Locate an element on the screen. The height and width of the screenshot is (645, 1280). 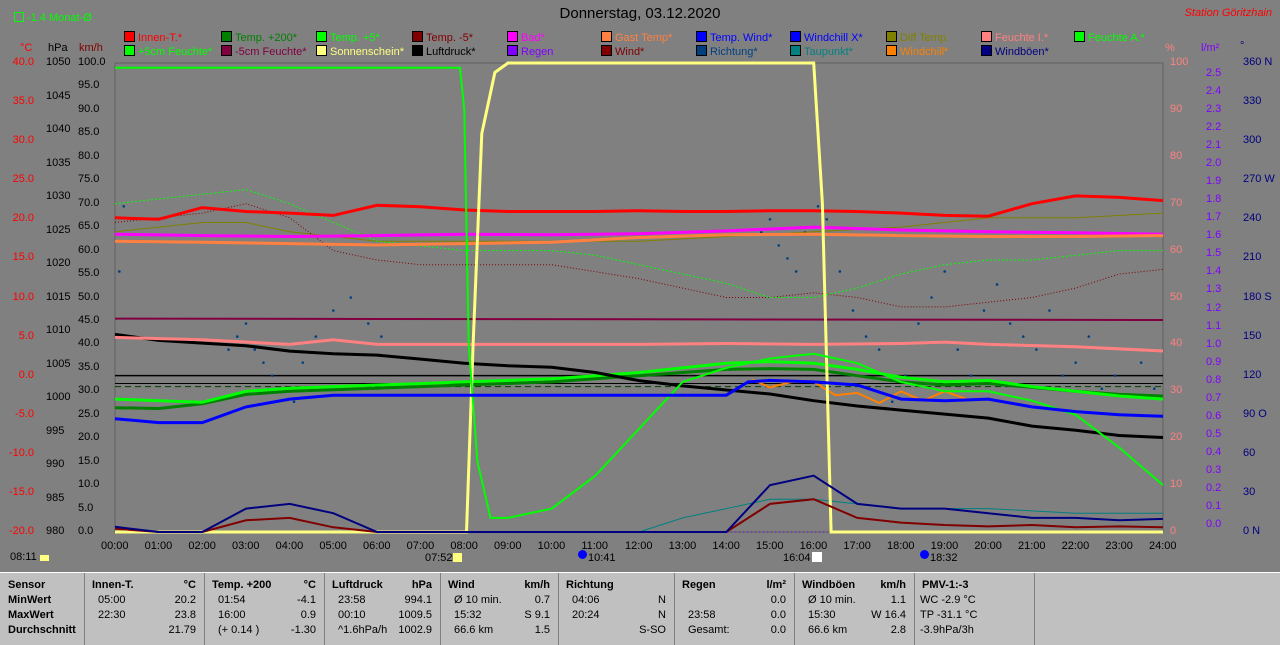
kmh-tick: 25.0 is located at coordinates (89, 413).